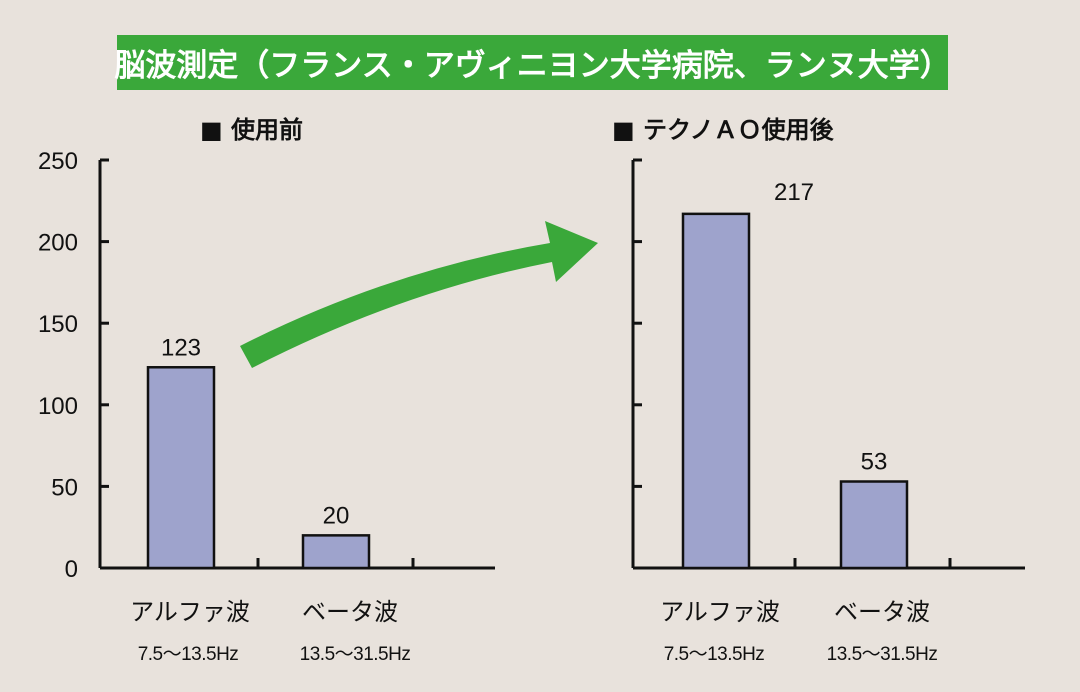  What do you see at coordinates (882, 612) in the screenshot?
I see `category-label-after-1: ベータ波` at bounding box center [882, 612].